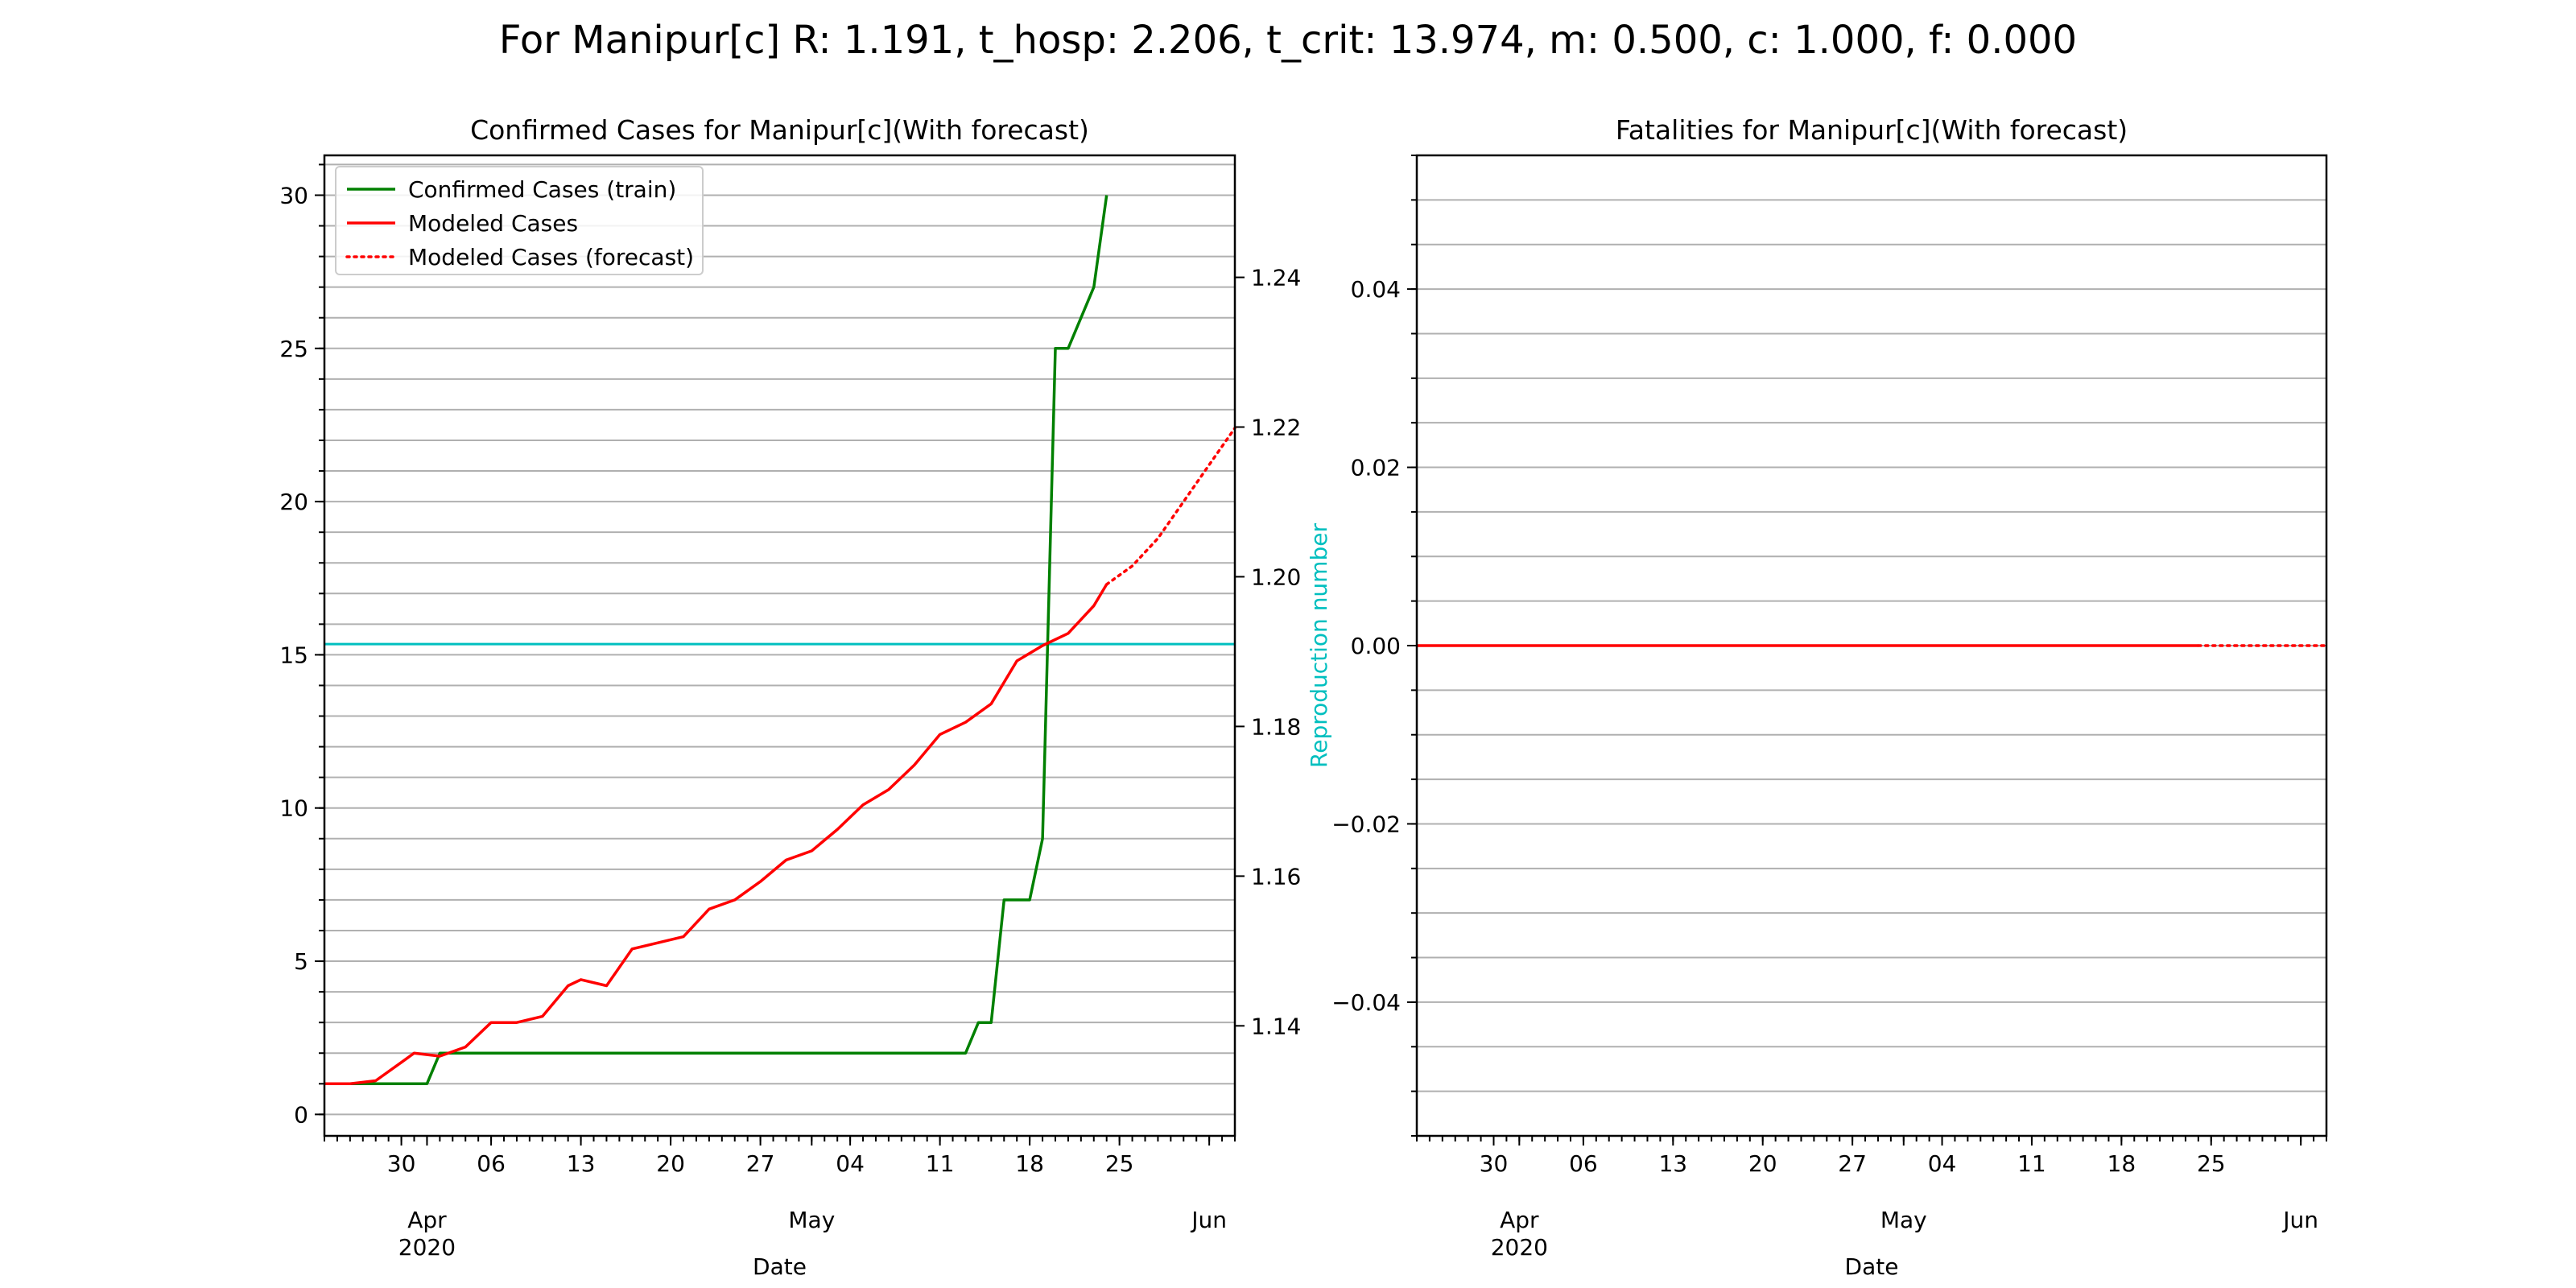 This screenshot has height=1288, width=2576. What do you see at coordinates (1276, 876) in the screenshot?
I see `y2-tick-label: 1.16` at bounding box center [1276, 876].